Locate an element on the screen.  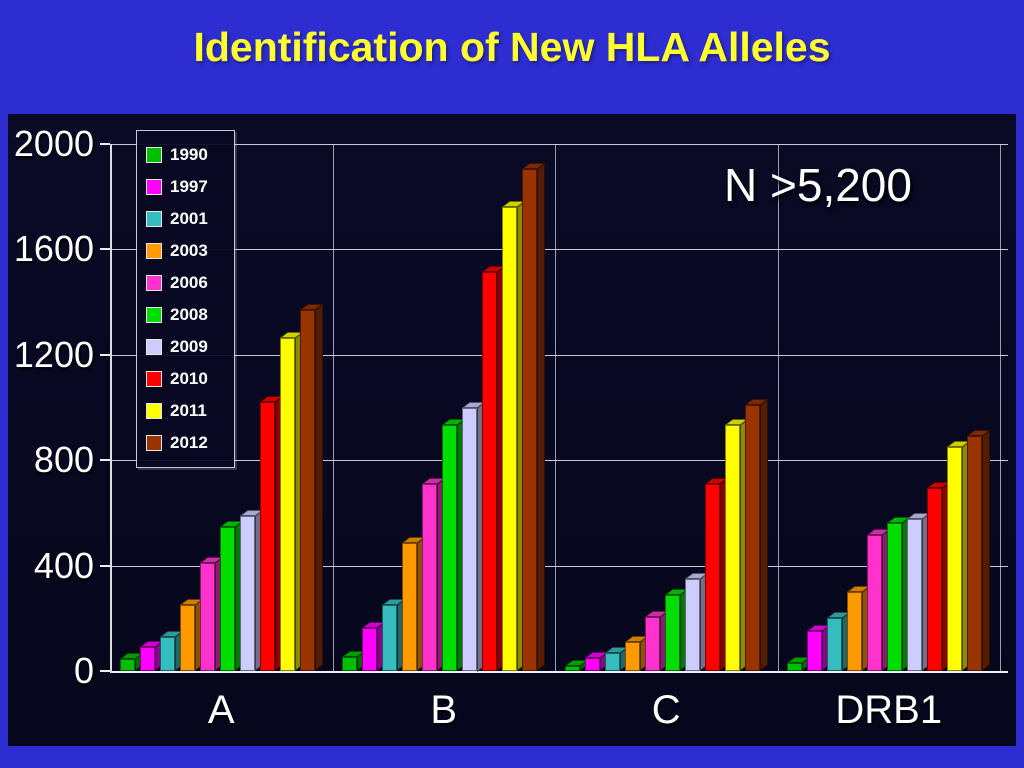
slide-title: Identification of New HLA Alleles is located at coordinates (512, 47).